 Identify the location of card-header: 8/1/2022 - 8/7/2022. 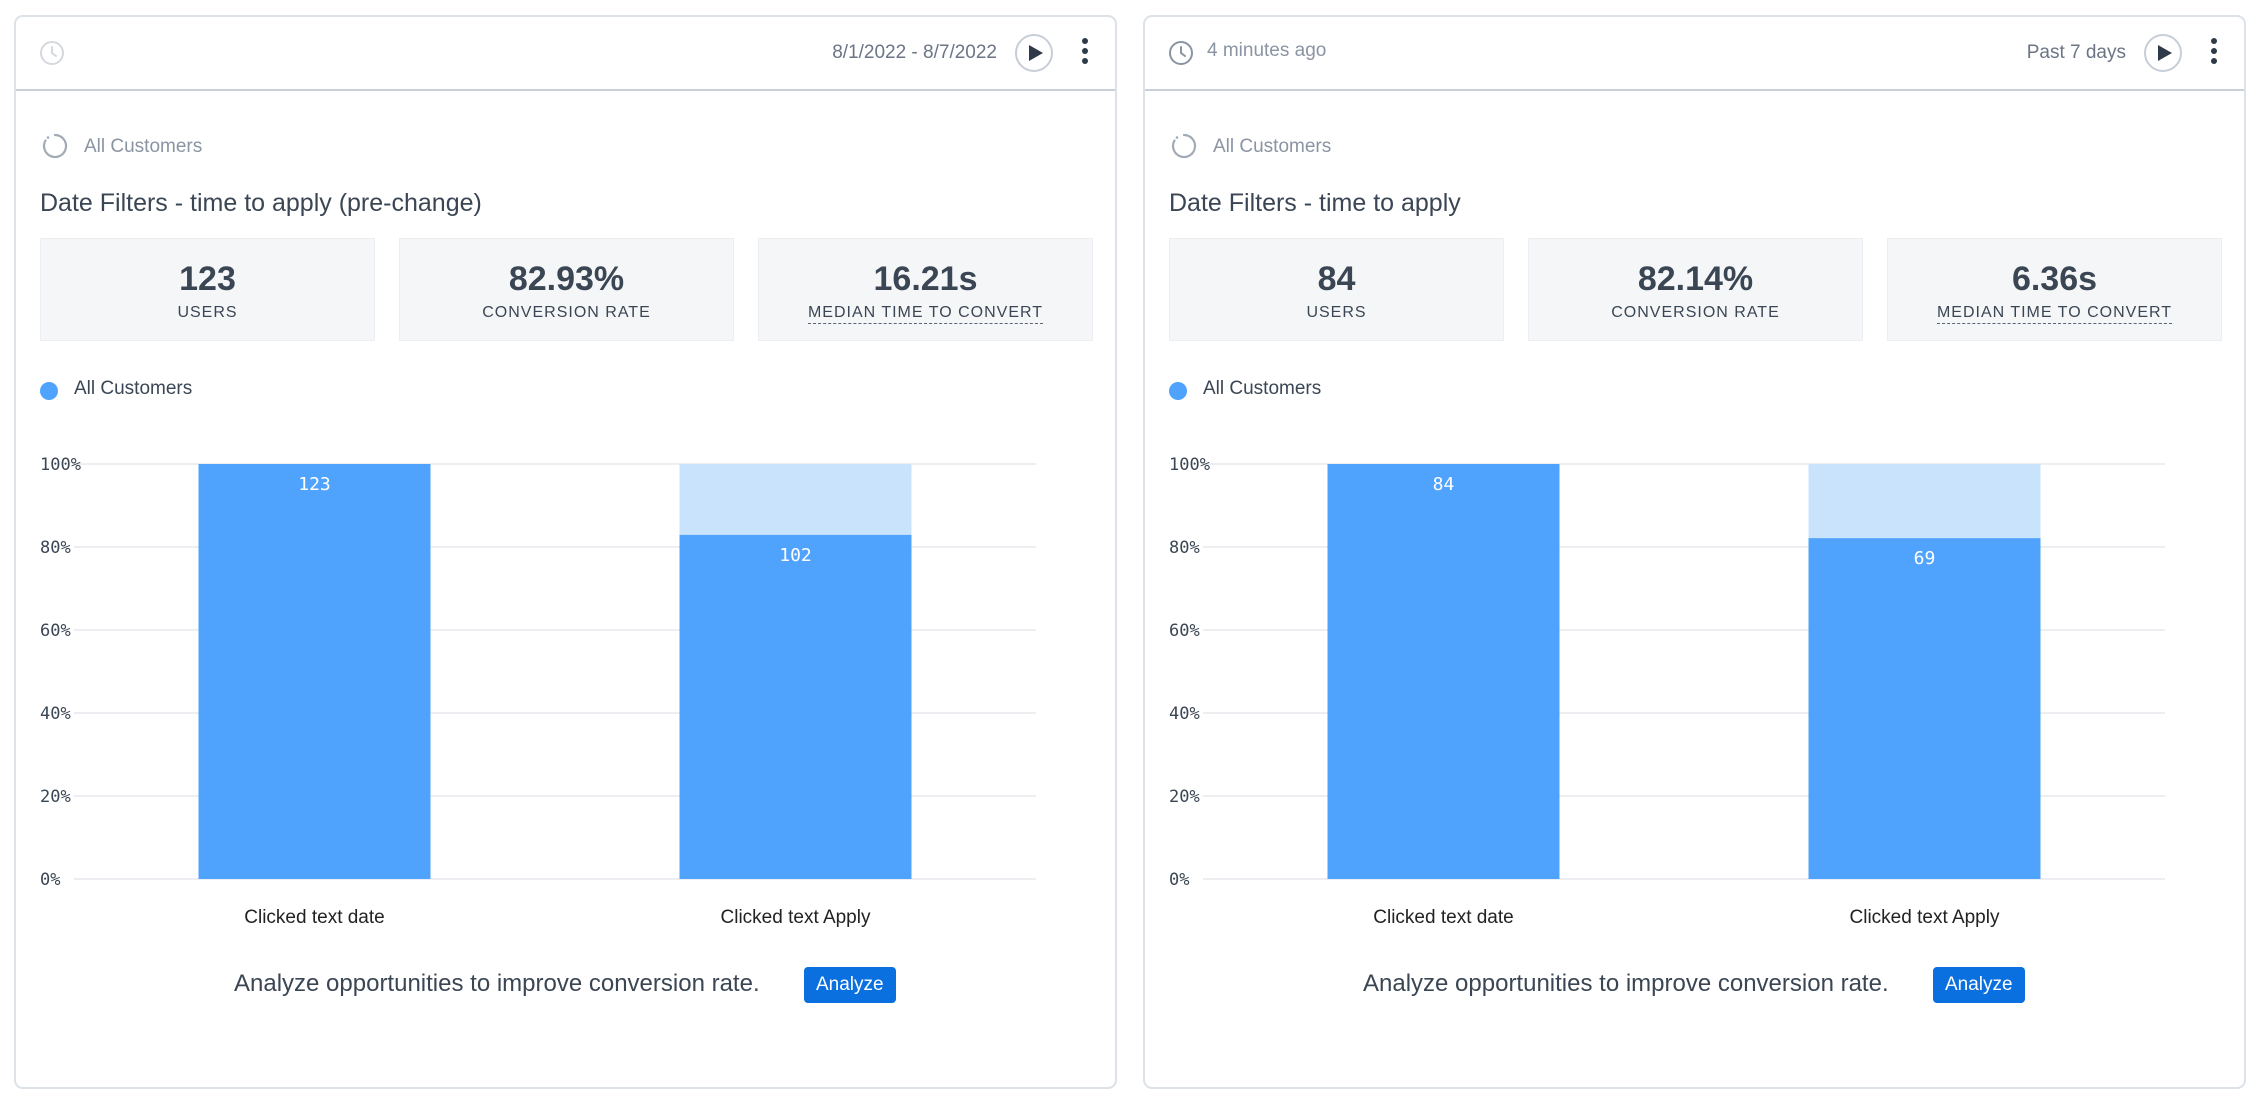
(565, 54).